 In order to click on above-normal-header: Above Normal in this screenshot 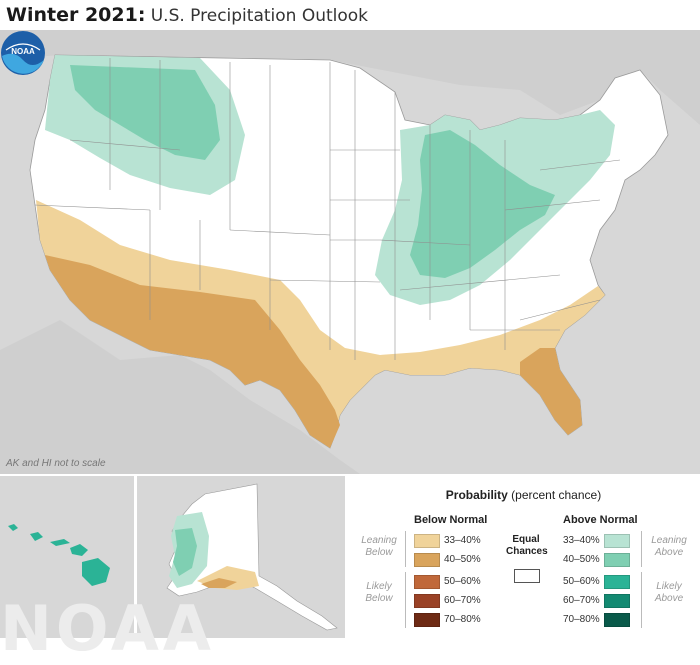, I will do `click(600, 520)`.